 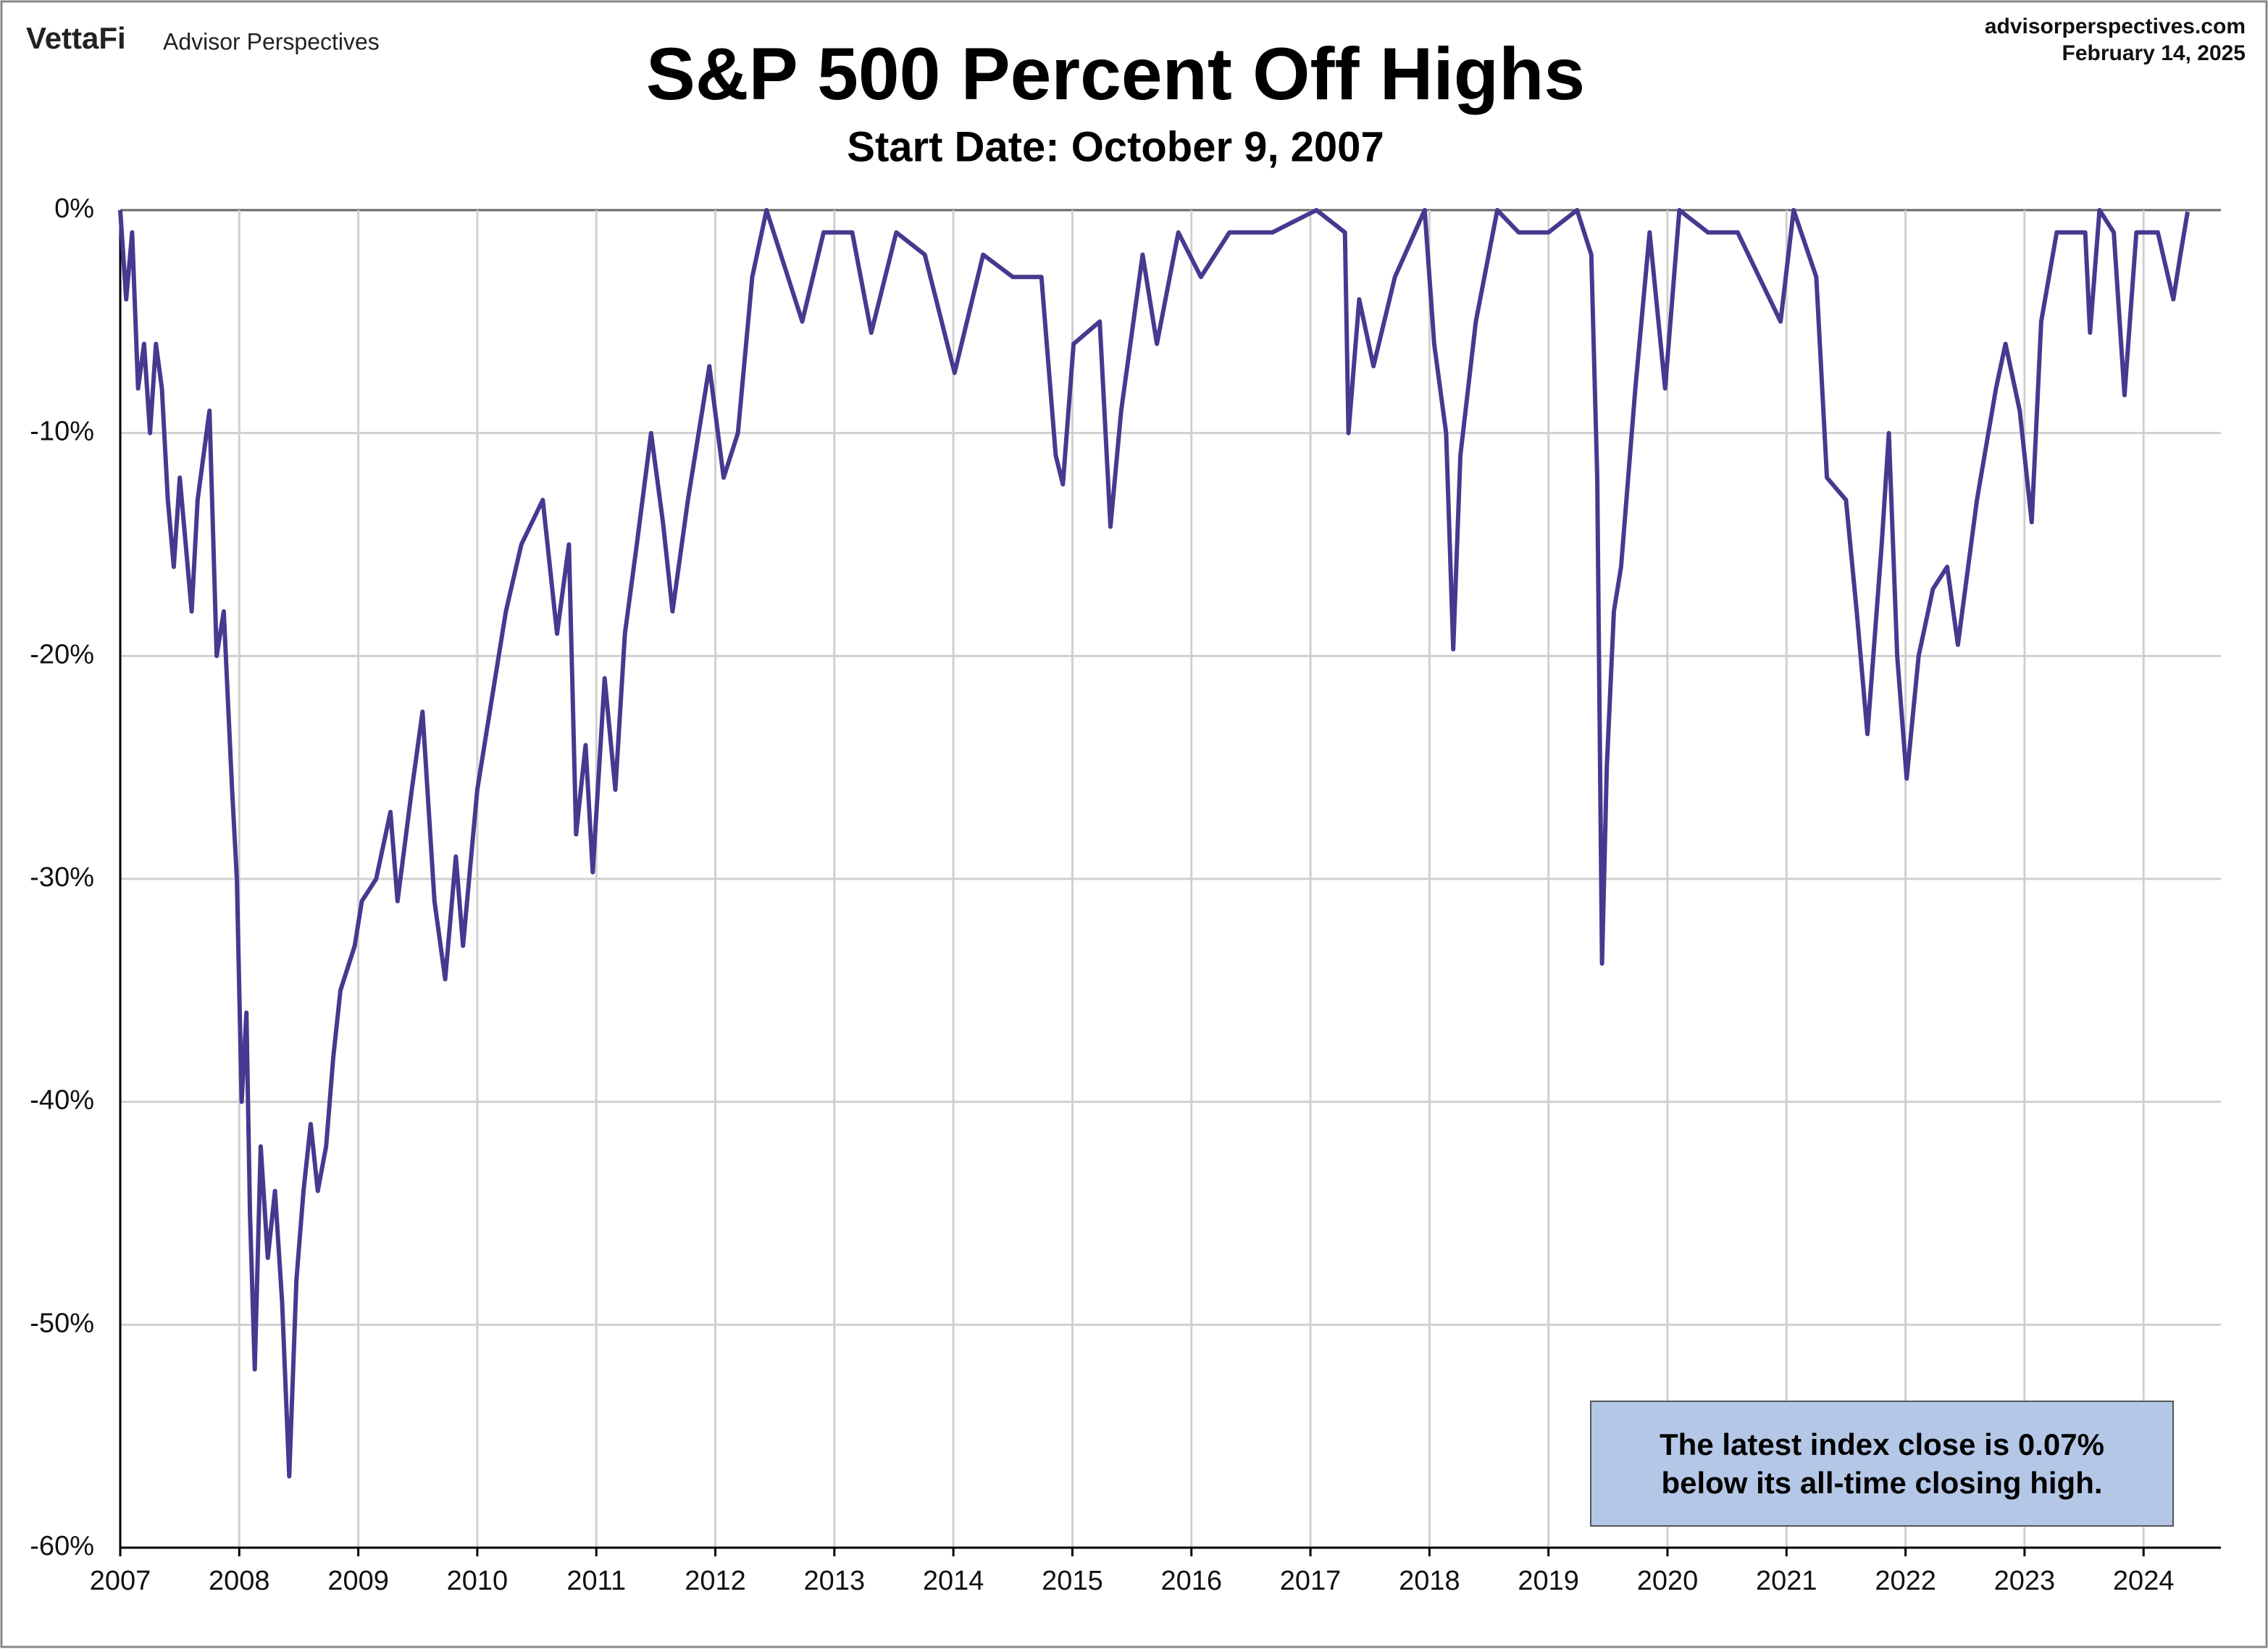 I want to click on y-tick-label: -50%, so click(x=62, y=1323).